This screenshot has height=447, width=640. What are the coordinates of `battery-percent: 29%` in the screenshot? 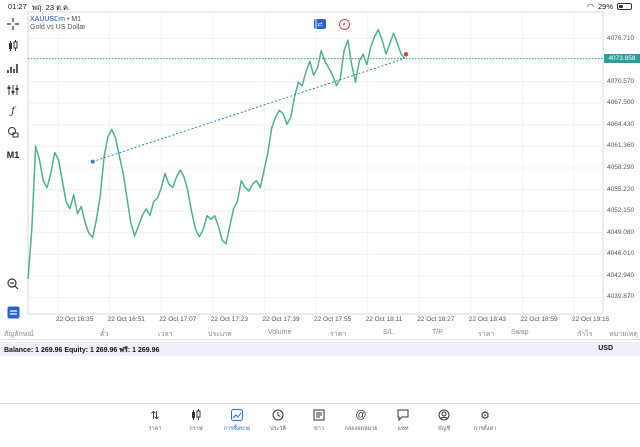 It's located at (605, 6).